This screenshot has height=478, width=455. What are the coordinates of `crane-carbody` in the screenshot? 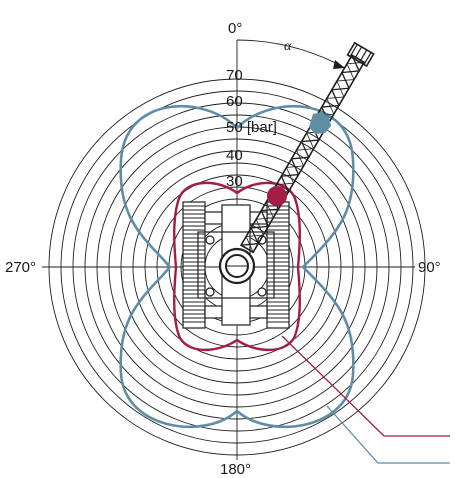 It's located at (236, 265).